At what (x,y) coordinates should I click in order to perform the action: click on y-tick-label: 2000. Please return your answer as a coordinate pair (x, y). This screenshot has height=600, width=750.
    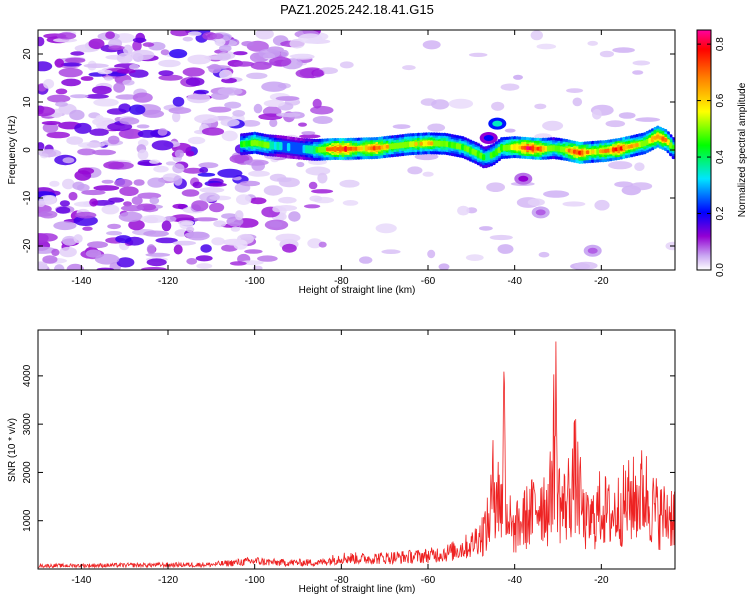
    Looking at the image, I should click on (27, 472).